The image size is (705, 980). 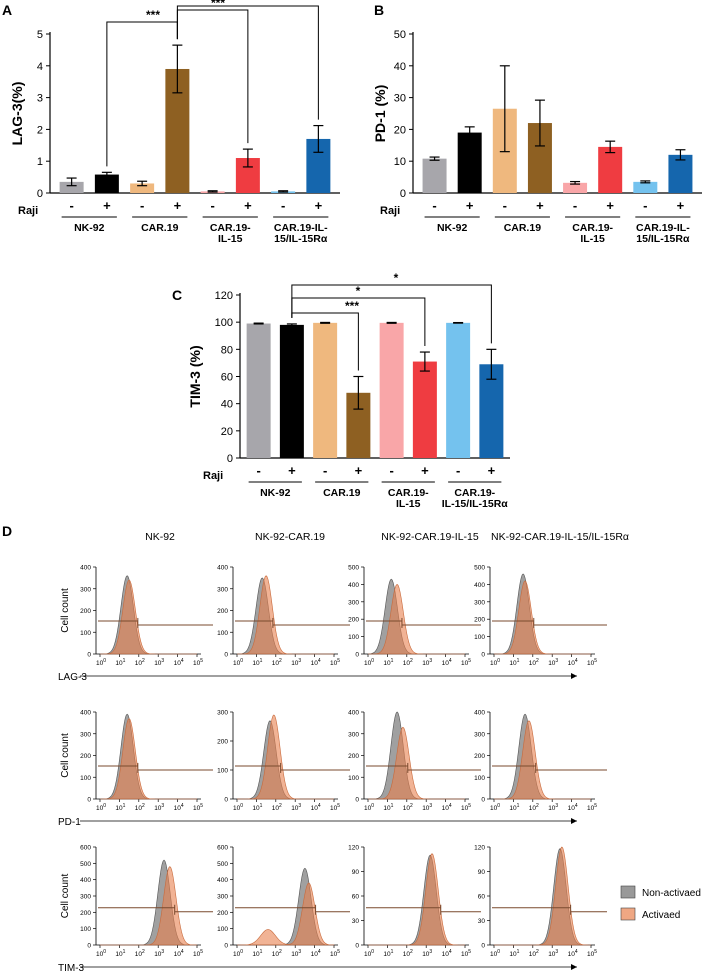 I want to click on hist-y-tick-label: 120, so click(x=353, y=848).